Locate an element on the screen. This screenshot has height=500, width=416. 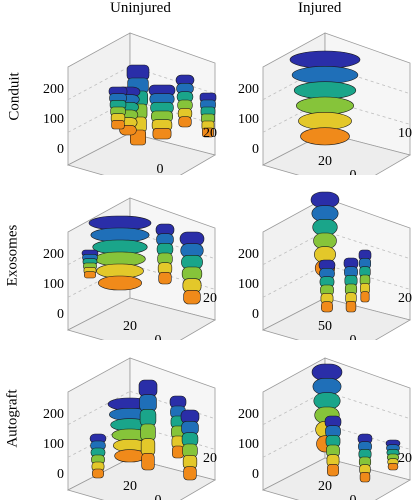
surface-plot-exosomes-uninjured: 200100020020 is located at coordinates (130, 268).